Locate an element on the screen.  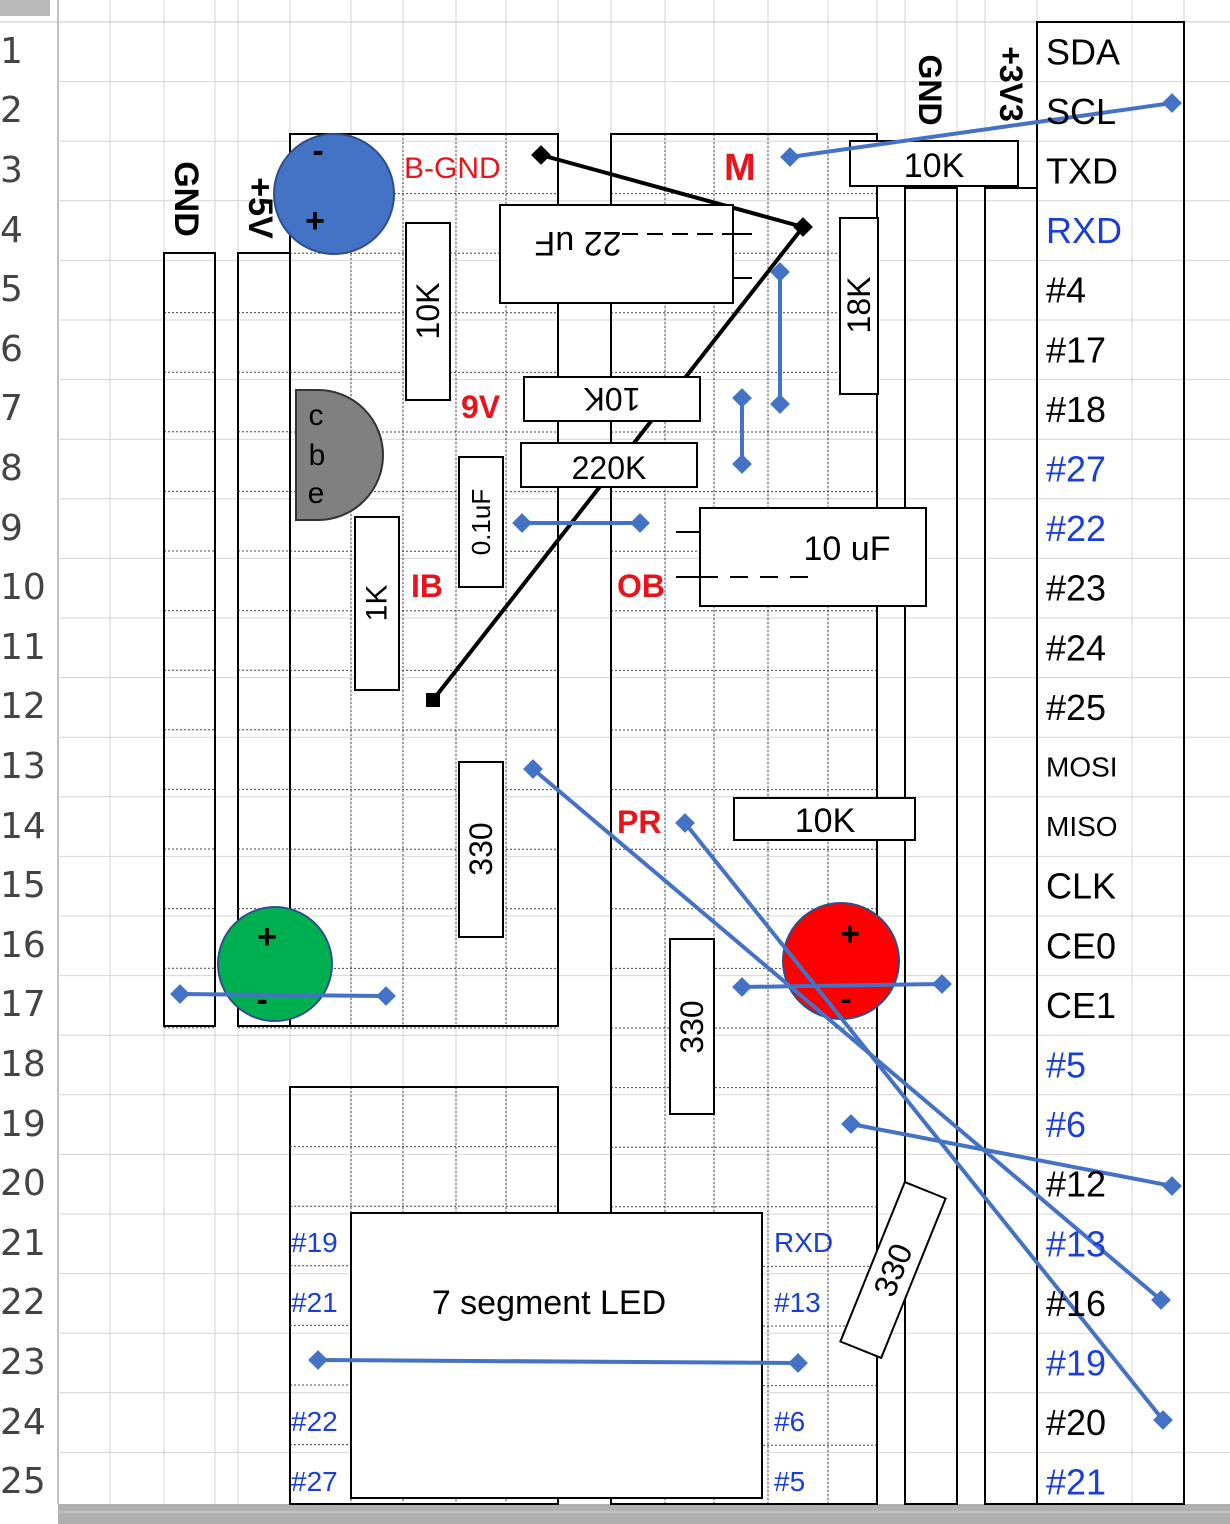
led-green-plus: + is located at coordinates (267, 937).